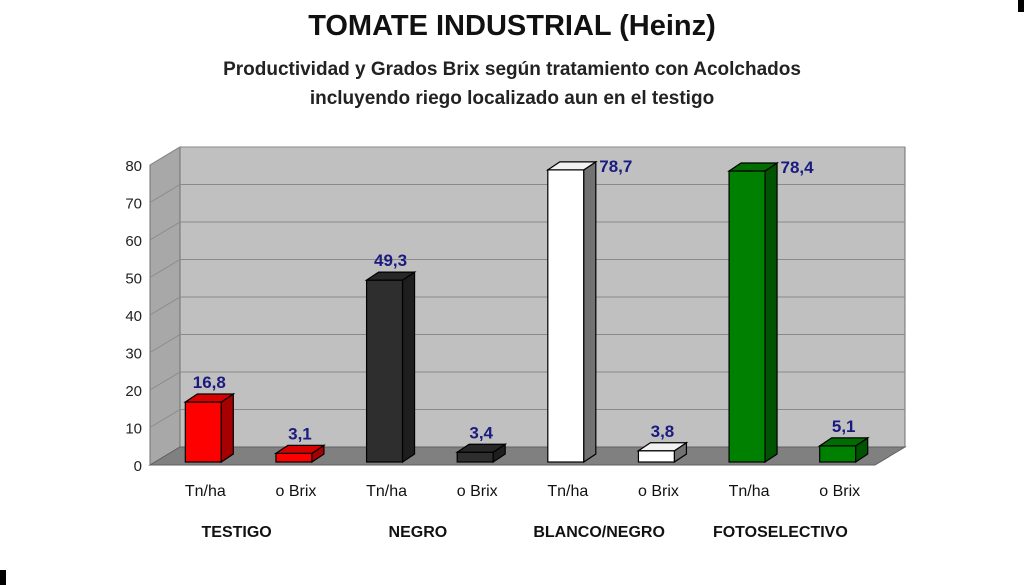 The image size is (1024, 585). What do you see at coordinates (133, 166) in the screenshot?
I see `y-tick-label: 80` at bounding box center [133, 166].